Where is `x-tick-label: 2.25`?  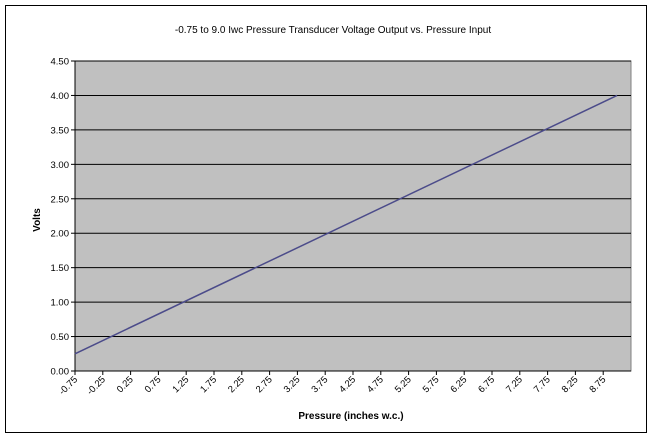
x-tick-label: 2.25 is located at coordinates (236, 384).